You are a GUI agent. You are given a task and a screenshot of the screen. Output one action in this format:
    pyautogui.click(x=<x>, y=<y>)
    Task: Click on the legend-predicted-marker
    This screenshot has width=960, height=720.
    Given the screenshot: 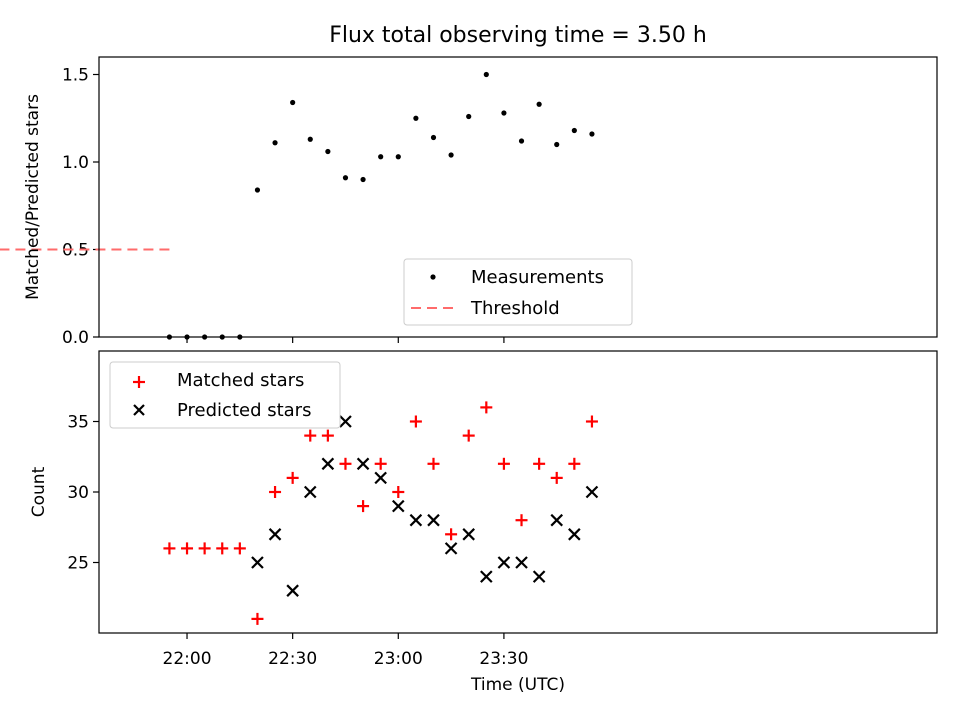 What is the action you would take?
    pyautogui.click(x=139, y=410)
    